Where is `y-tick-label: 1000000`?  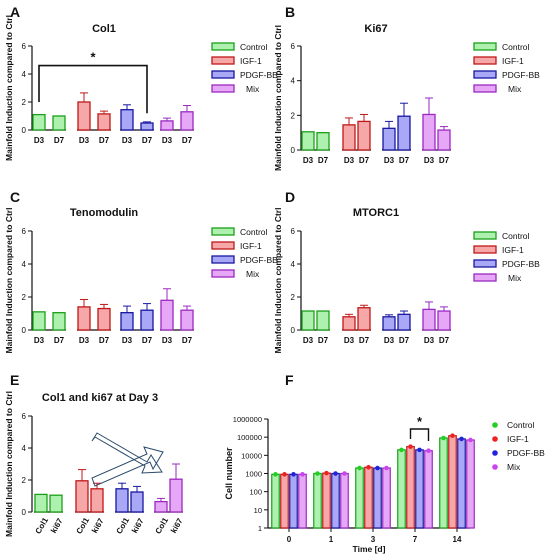 y-tick-label: 1000000 is located at coordinates (247, 419).